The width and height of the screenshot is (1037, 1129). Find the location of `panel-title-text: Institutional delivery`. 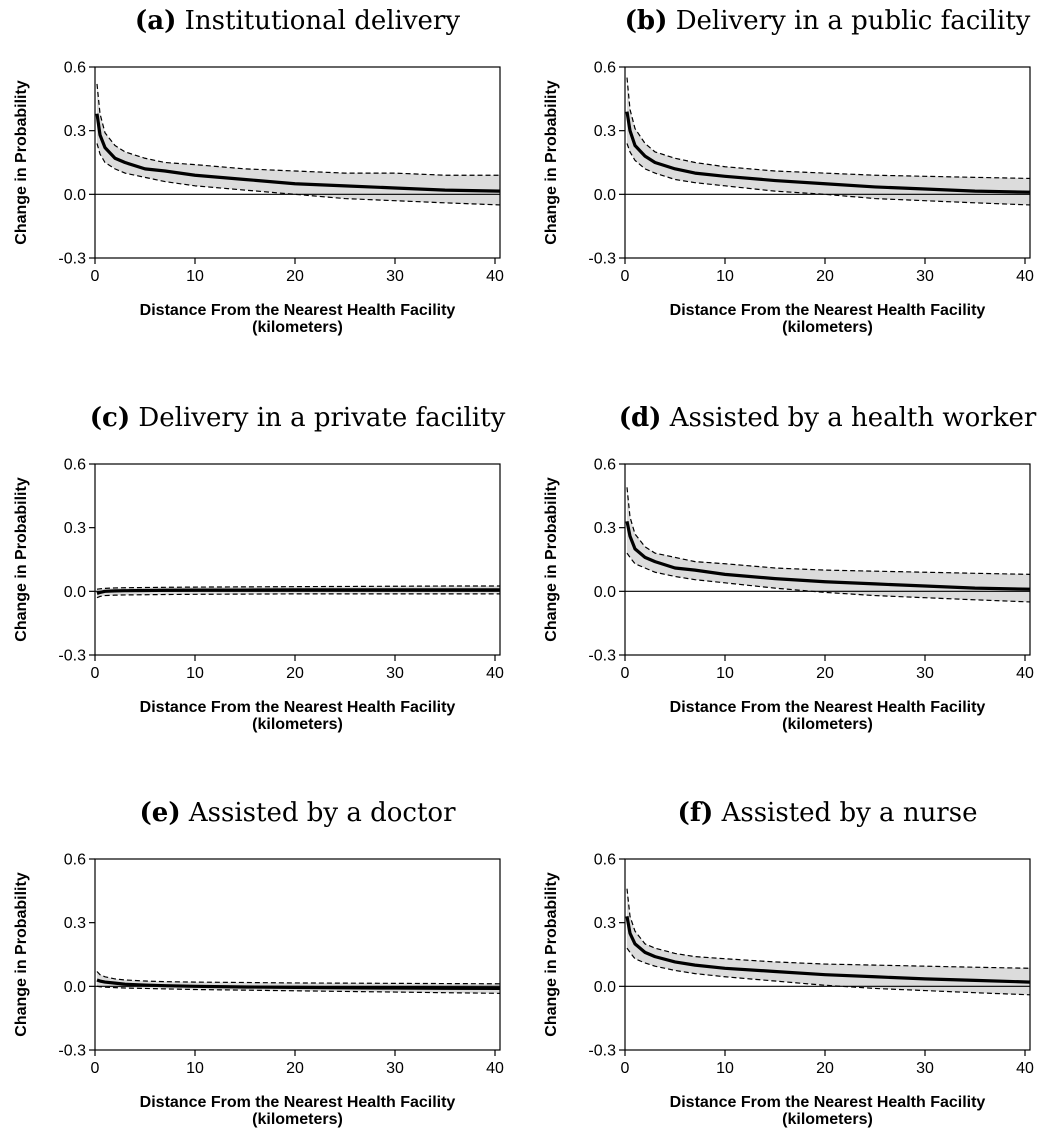

panel-title-text: Institutional delivery is located at coordinates (323, 21).